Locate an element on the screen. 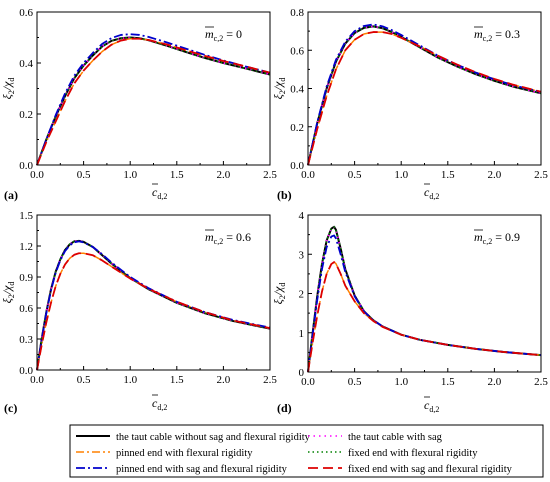 This screenshot has height=482, width=550. mass-ratio-annotation: mc,2 = 0 is located at coordinates (223, 35).